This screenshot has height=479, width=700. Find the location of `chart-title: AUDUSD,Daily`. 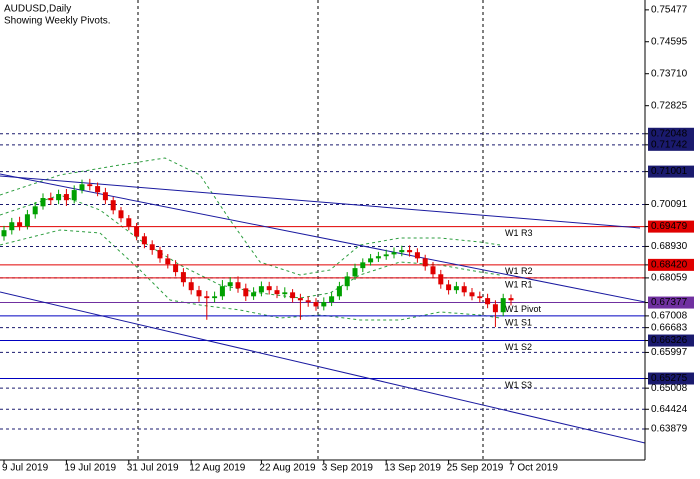

chart-title: AUDUSD,Daily is located at coordinates (37, 9).